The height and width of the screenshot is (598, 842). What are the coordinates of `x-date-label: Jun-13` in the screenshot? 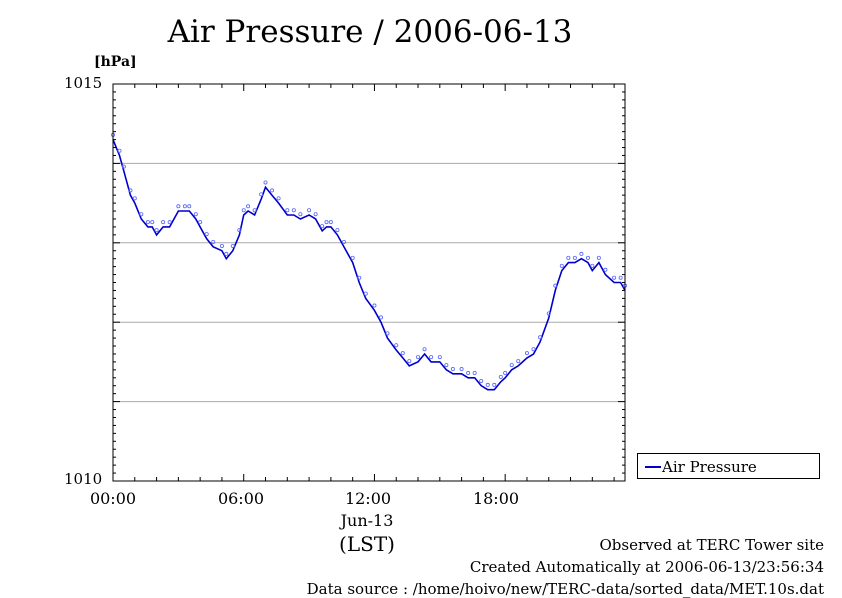 It's located at (367, 520).